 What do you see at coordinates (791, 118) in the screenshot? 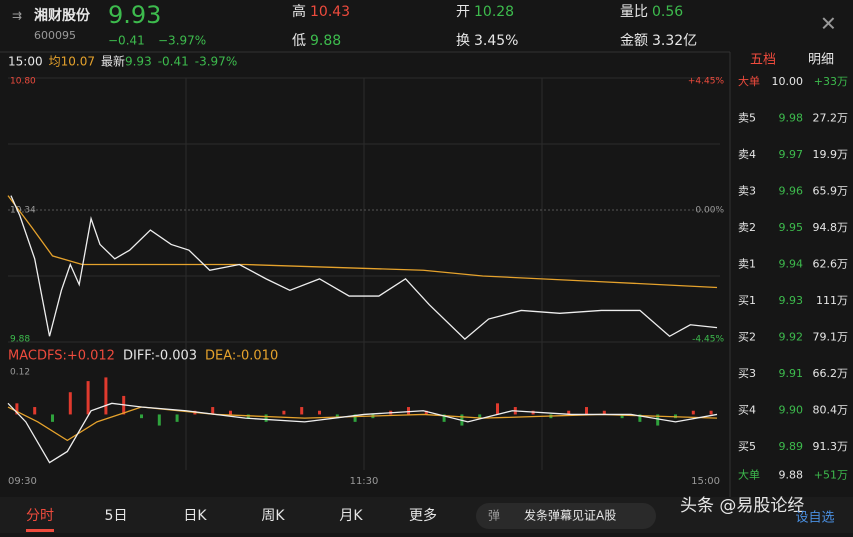
I see `ob-price: 9.98` at bounding box center [791, 118].